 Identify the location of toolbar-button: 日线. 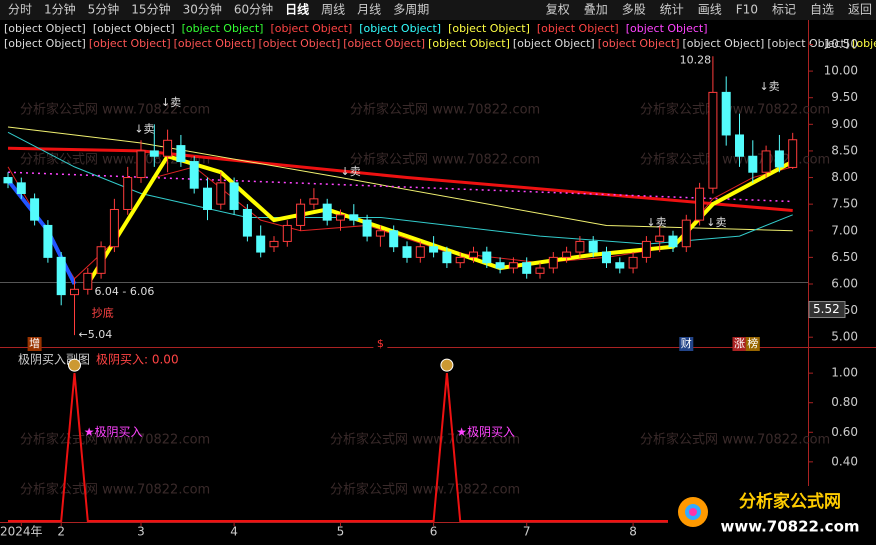
(297, 9).